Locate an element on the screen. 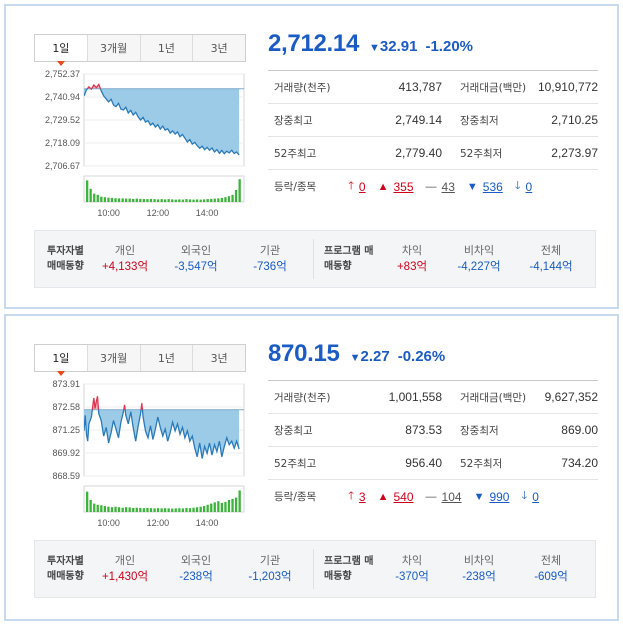  price-change: ▼2.27 is located at coordinates (370, 356).